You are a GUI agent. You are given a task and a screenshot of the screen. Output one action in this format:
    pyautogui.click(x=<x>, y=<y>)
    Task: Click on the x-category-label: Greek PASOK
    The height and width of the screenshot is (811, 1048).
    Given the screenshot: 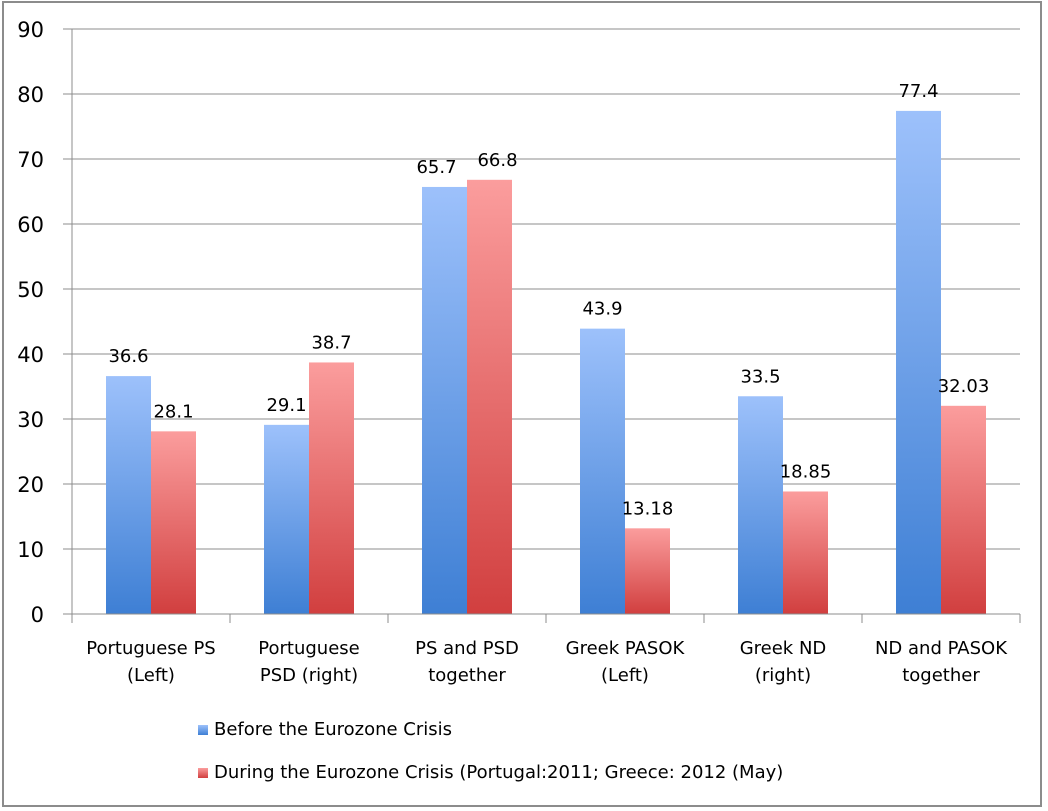 What is the action you would take?
    pyautogui.click(x=626, y=648)
    